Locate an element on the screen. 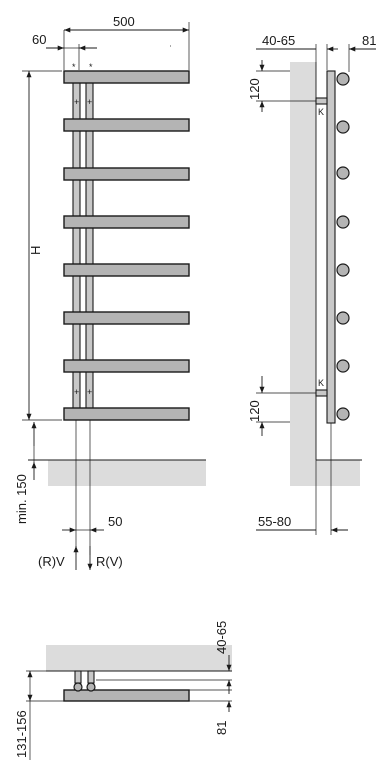 This screenshot has height=760, width=384. height-label: H is located at coordinates (35, 250).